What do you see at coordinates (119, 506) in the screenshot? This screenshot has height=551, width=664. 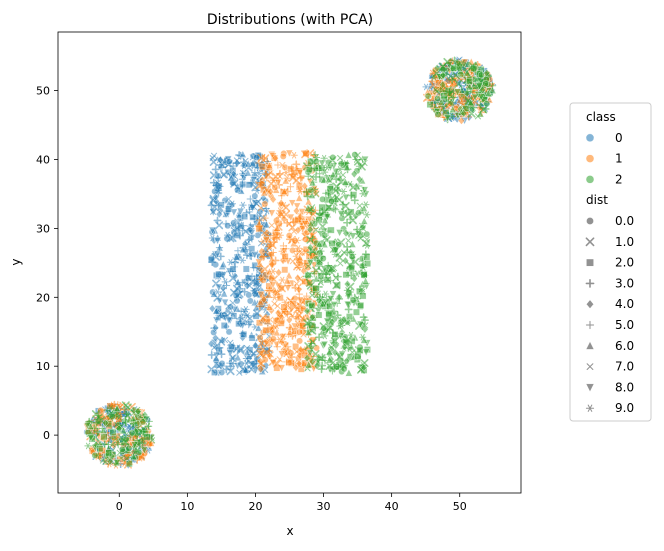 I see `x-tick-label: 0` at bounding box center [119, 506].